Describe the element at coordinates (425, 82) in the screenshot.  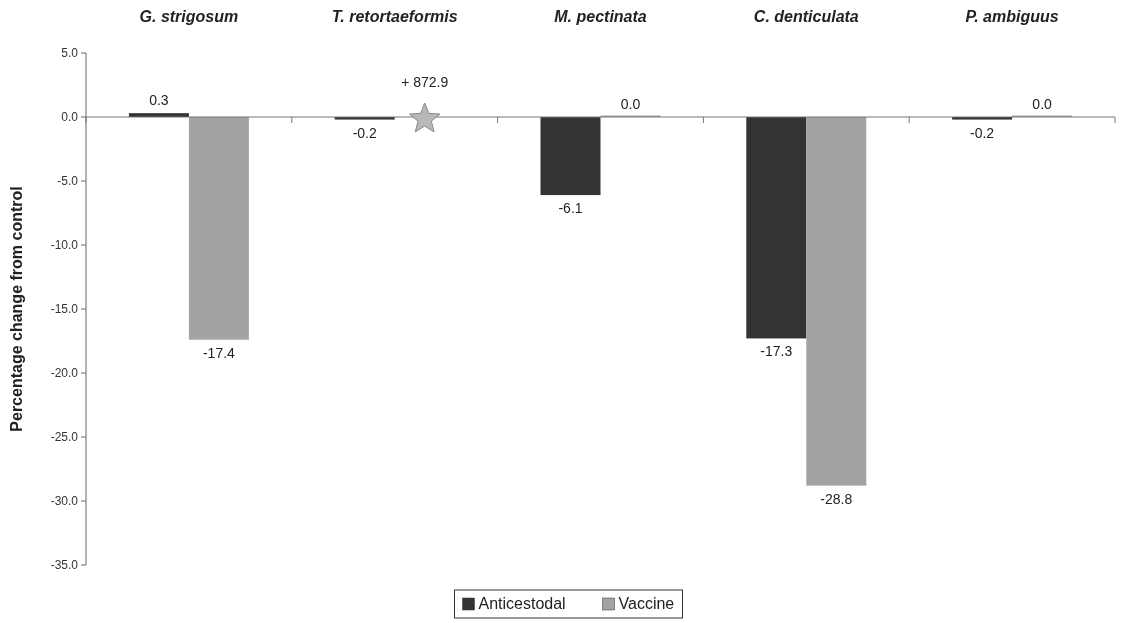
I see `annotation: + 872.9` at that location.